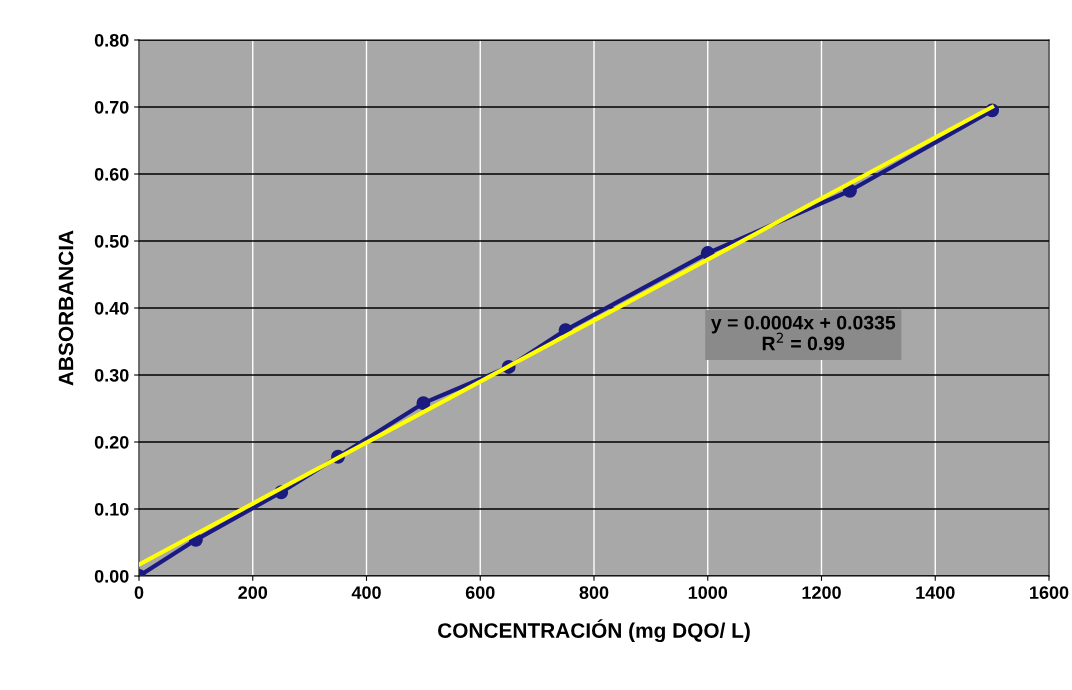 This screenshot has height=690, width=1072. I want to click on x-tick-label: 1200, so click(821, 592).